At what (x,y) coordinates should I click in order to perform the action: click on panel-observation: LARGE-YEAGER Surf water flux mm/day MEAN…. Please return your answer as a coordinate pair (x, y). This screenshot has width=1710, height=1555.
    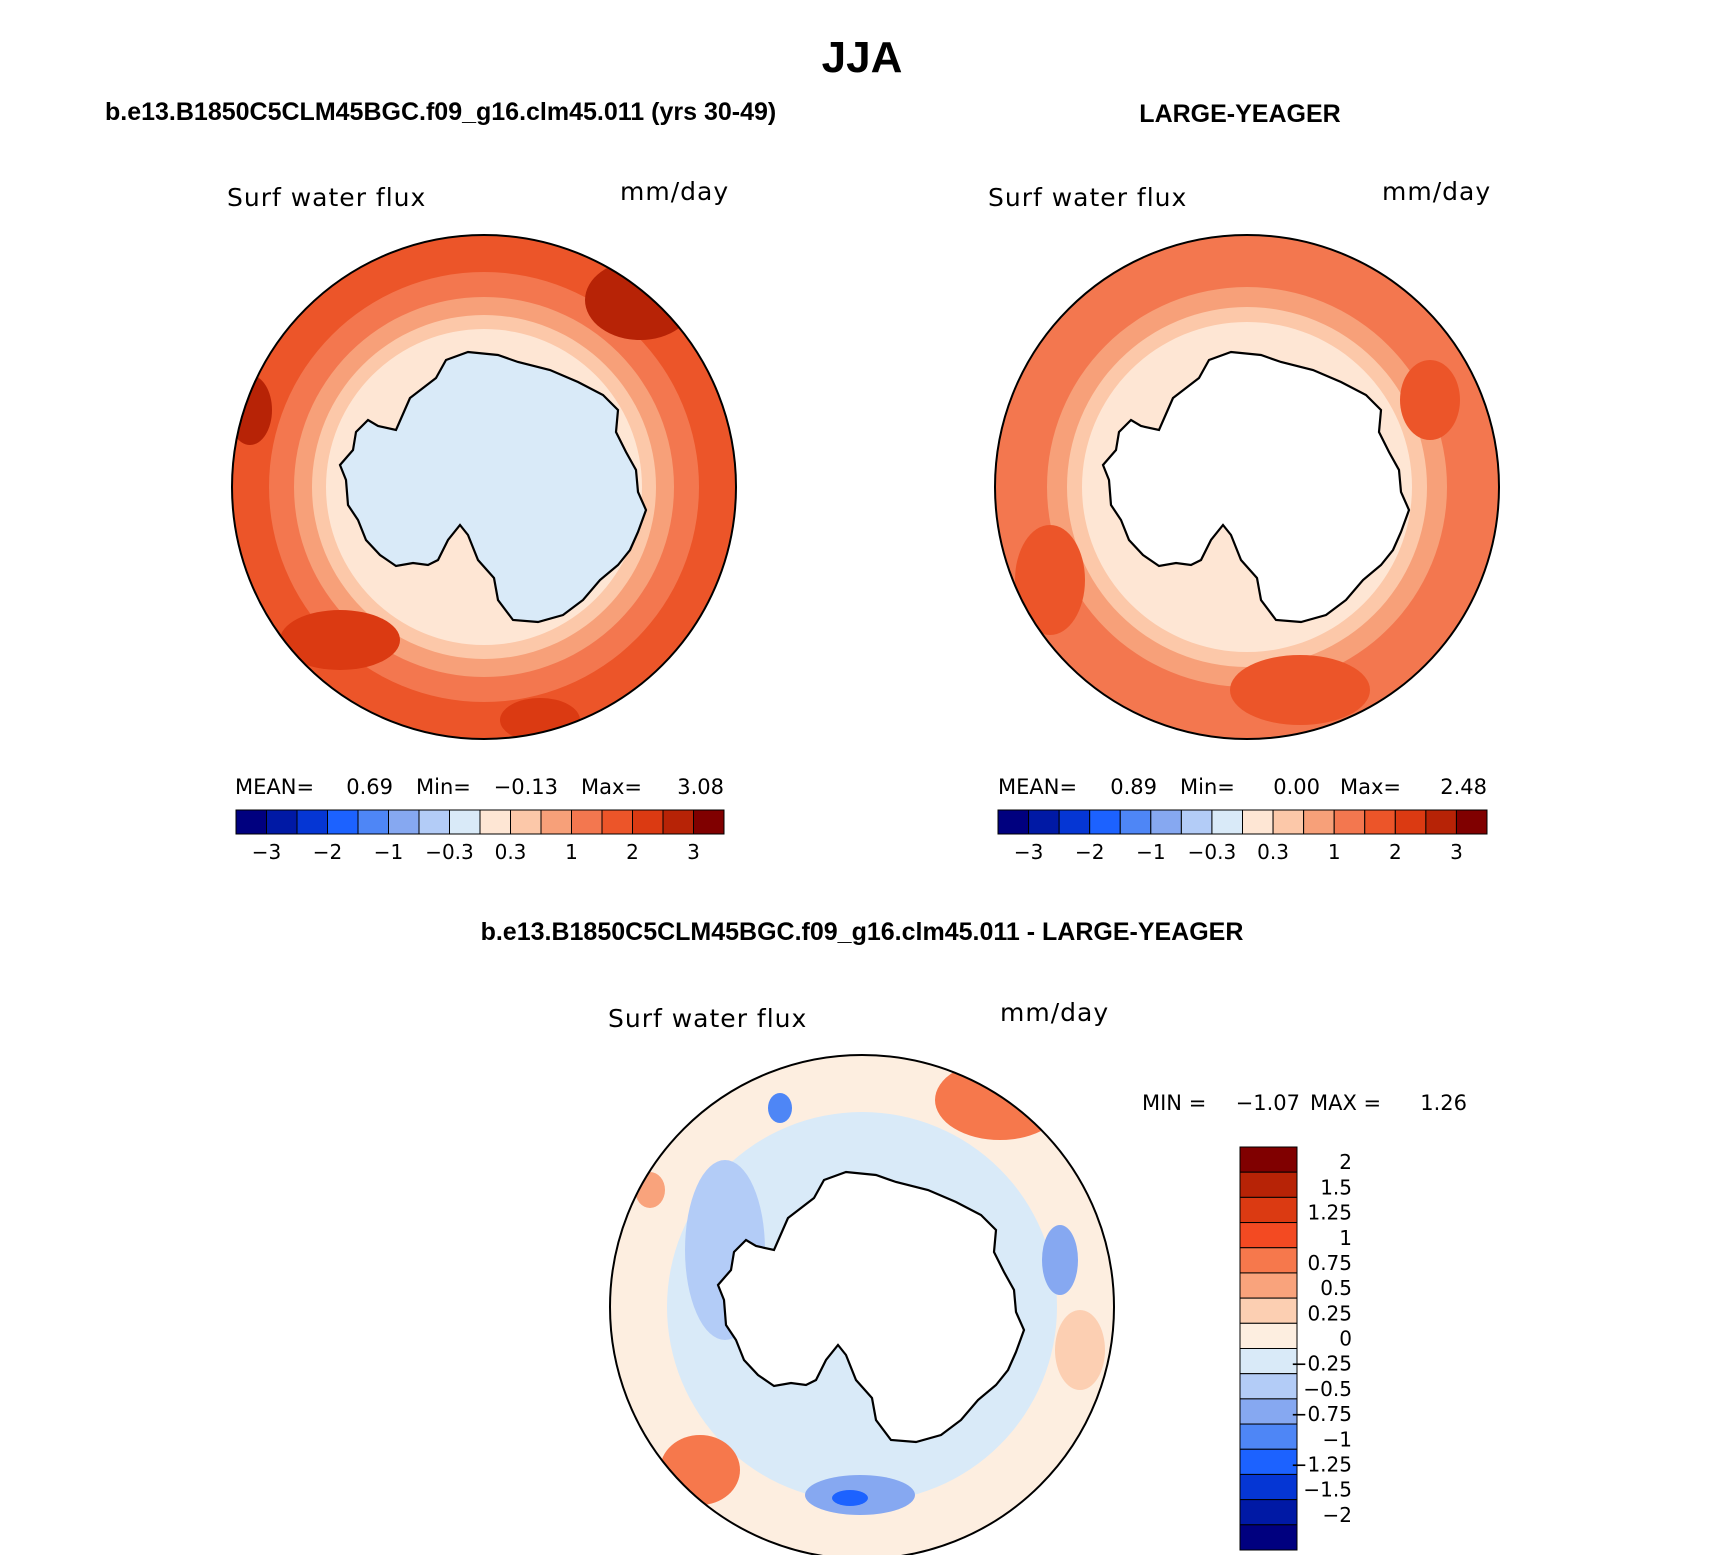
    Looking at the image, I should click on (1244, 482).